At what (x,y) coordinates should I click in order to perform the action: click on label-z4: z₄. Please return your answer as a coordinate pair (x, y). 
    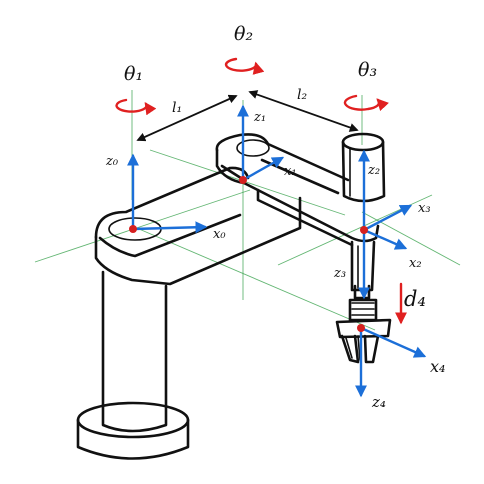
    Looking at the image, I should click on (378, 402).